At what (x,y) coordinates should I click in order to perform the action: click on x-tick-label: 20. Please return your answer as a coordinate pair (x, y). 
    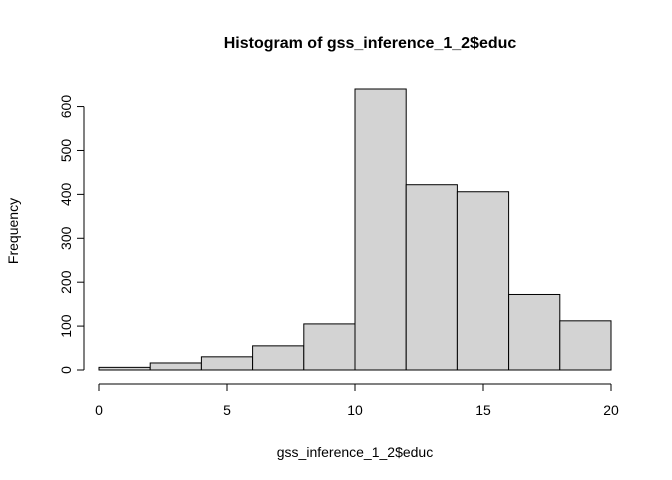
    Looking at the image, I should click on (611, 410).